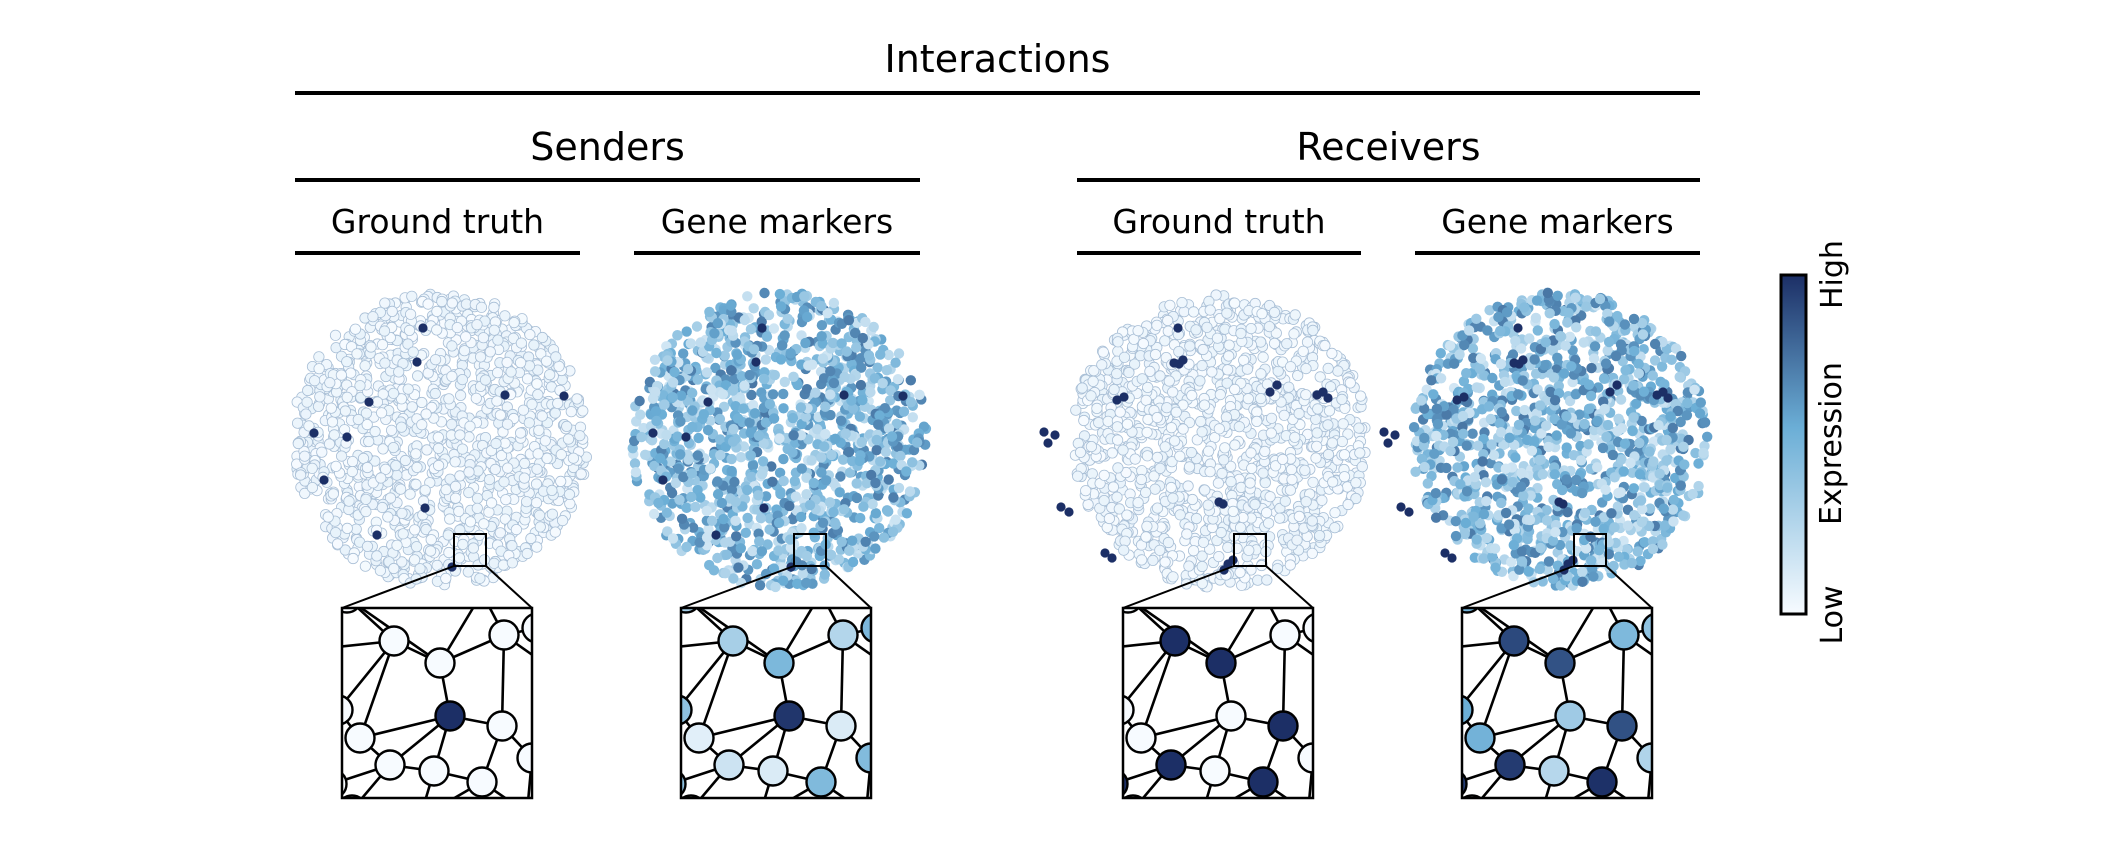  What do you see at coordinates (437, 253) in the screenshot?
I see `panel-rule-senders-ground-truth` at bounding box center [437, 253].